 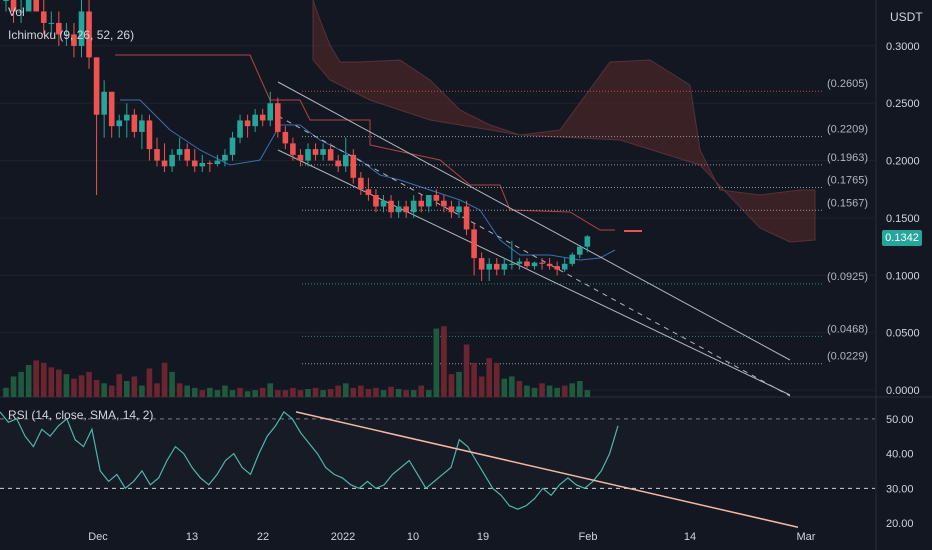 I want to click on price-tick-label: 0.2500, so click(x=903, y=104).